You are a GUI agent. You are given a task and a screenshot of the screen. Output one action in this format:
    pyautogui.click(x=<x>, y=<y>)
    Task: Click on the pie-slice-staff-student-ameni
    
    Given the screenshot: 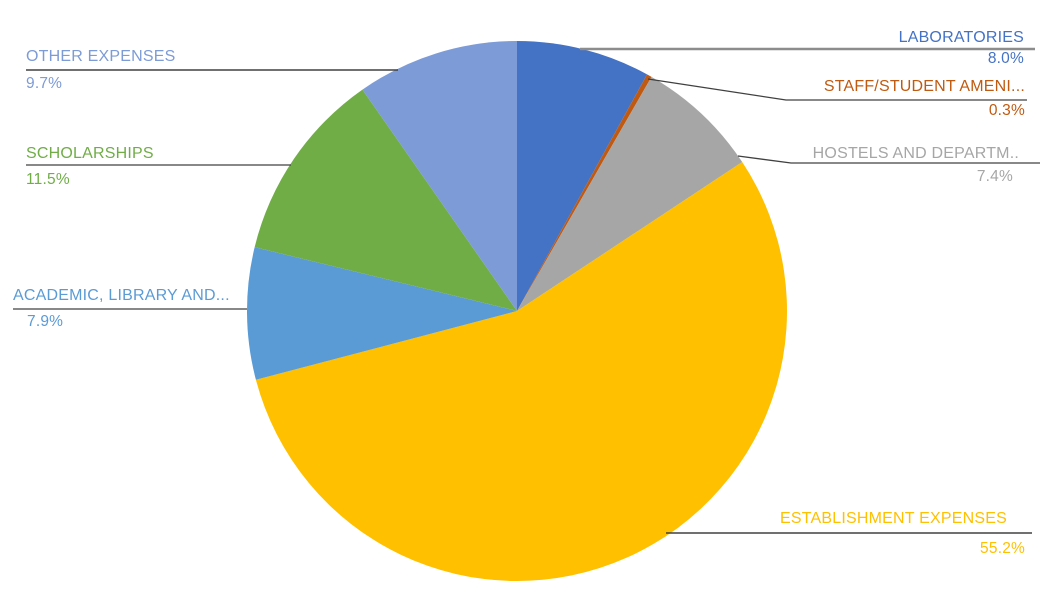 What is the action you would take?
    pyautogui.click(x=584, y=193)
    